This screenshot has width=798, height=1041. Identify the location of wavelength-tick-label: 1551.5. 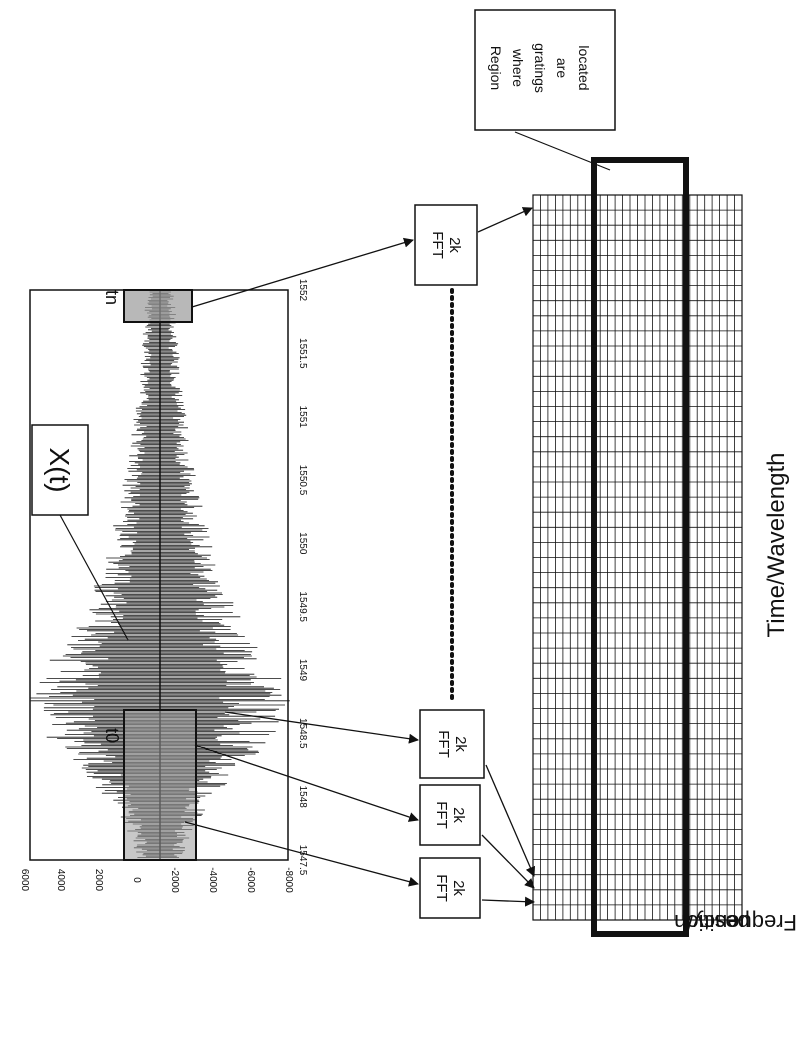
(302, 353).